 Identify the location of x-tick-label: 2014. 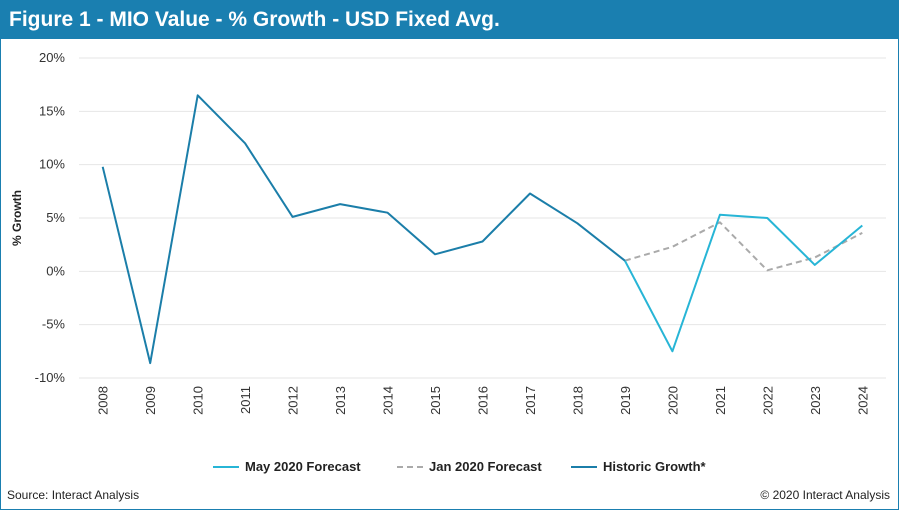
(388, 400).